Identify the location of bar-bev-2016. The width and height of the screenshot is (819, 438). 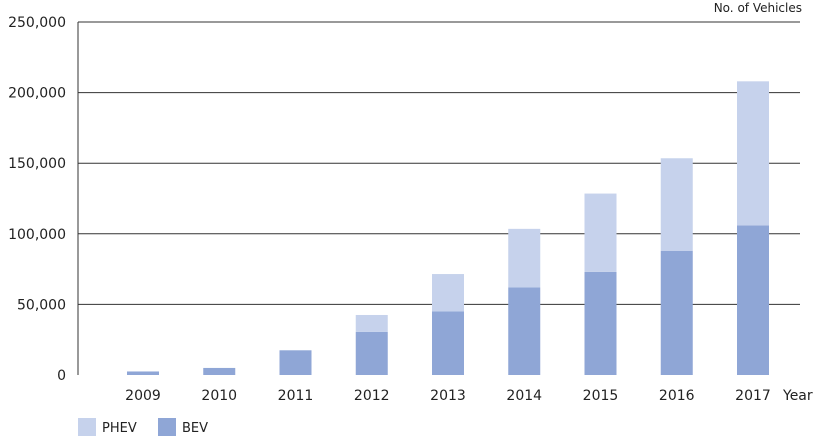
(676, 312).